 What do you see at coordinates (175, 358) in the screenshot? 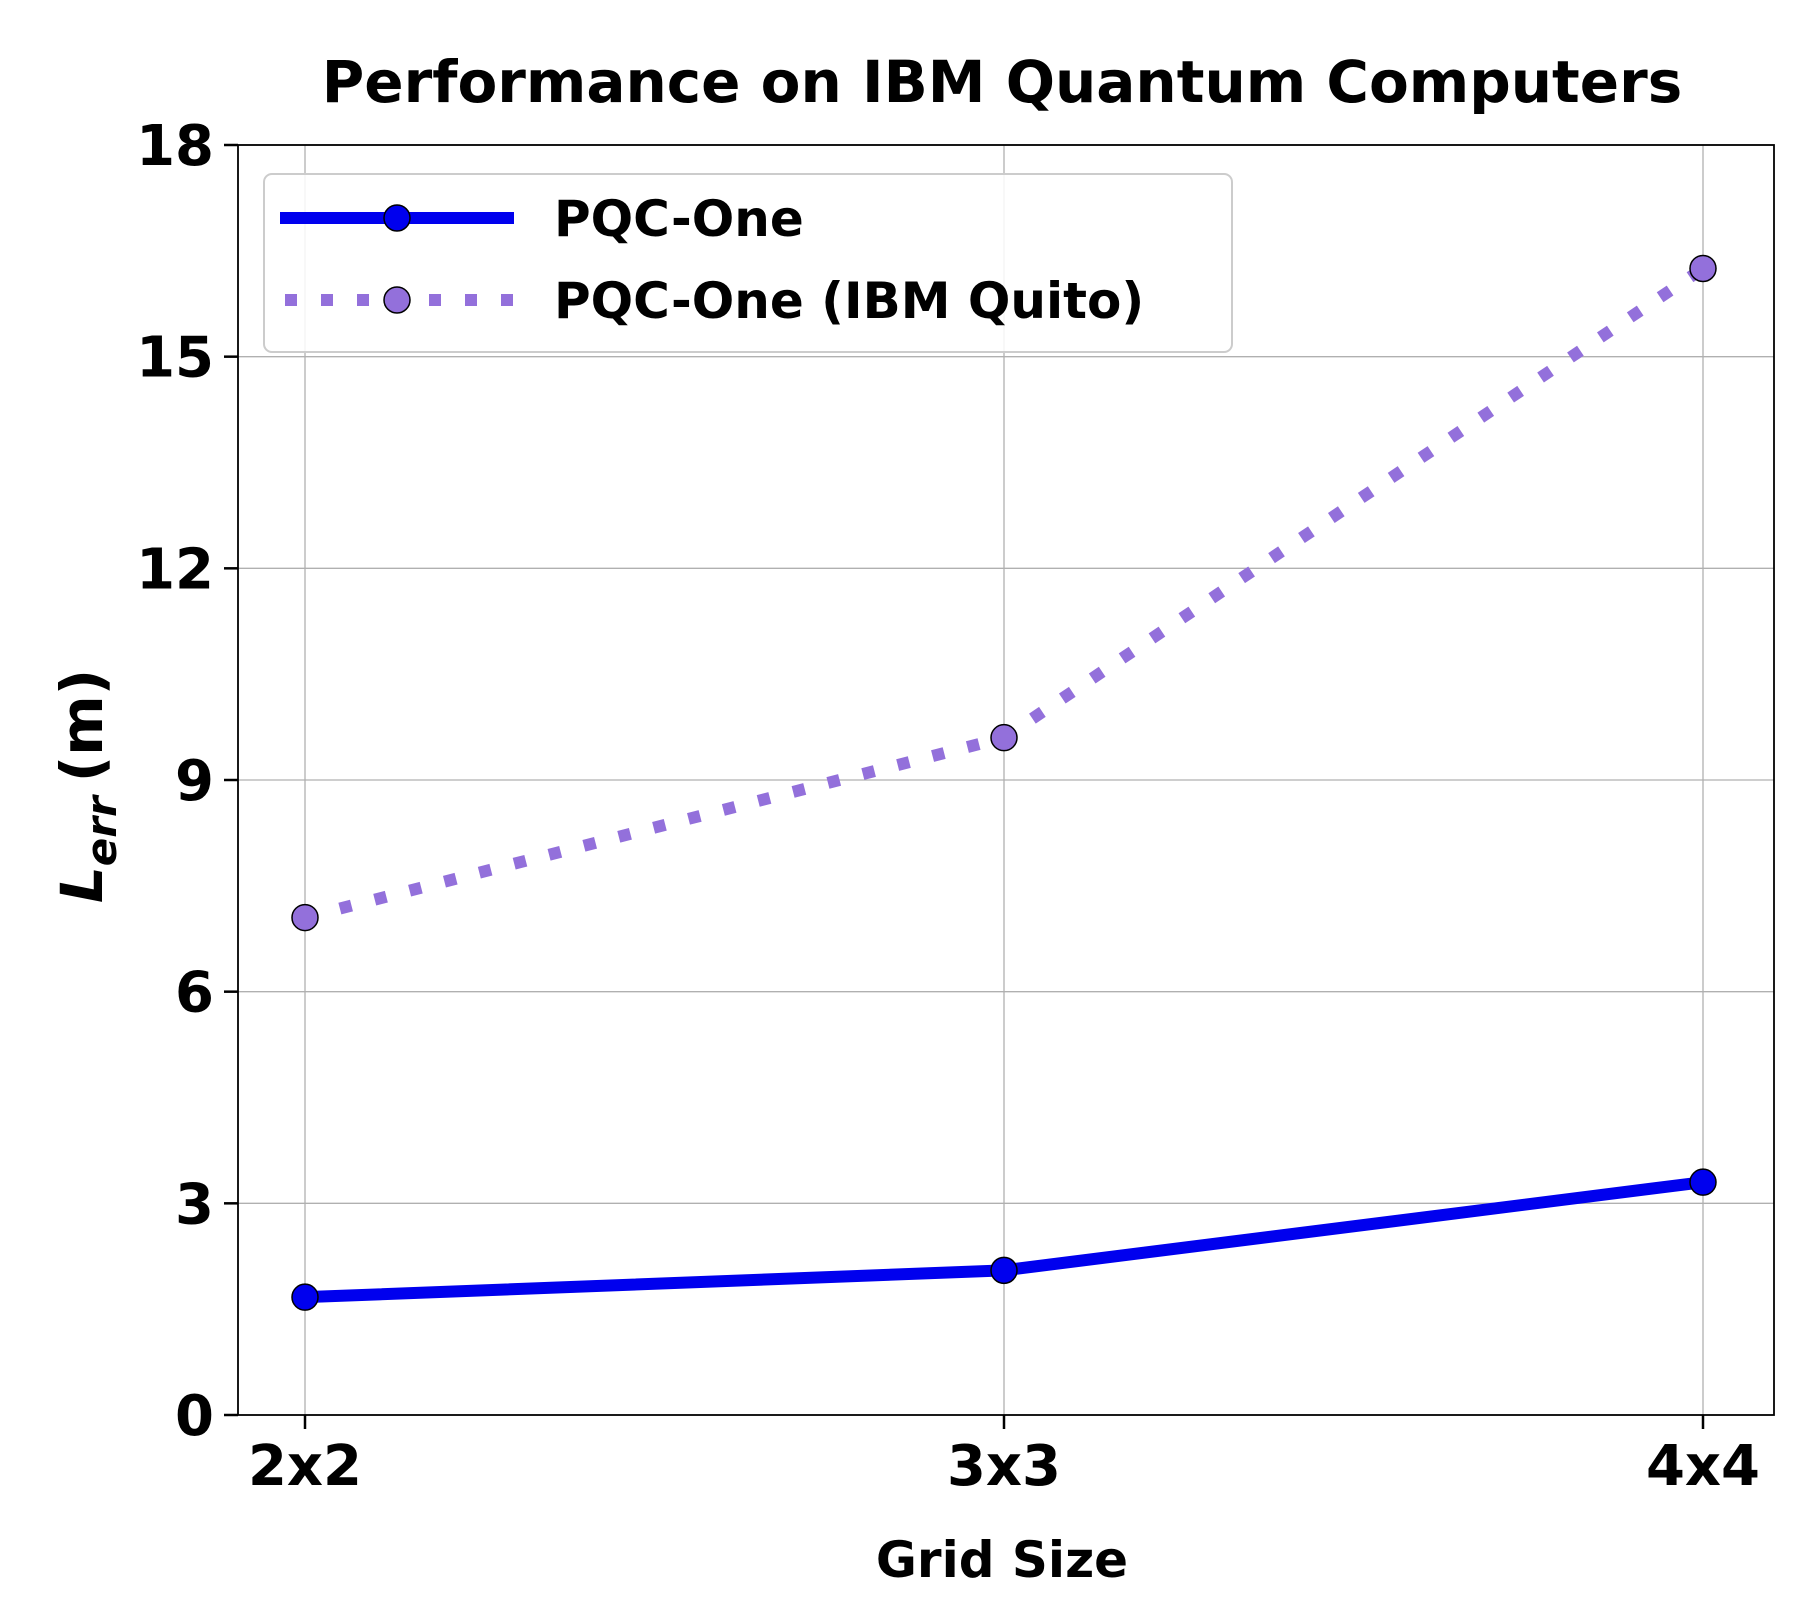
I see `y-tick-label: 15` at bounding box center [175, 358].